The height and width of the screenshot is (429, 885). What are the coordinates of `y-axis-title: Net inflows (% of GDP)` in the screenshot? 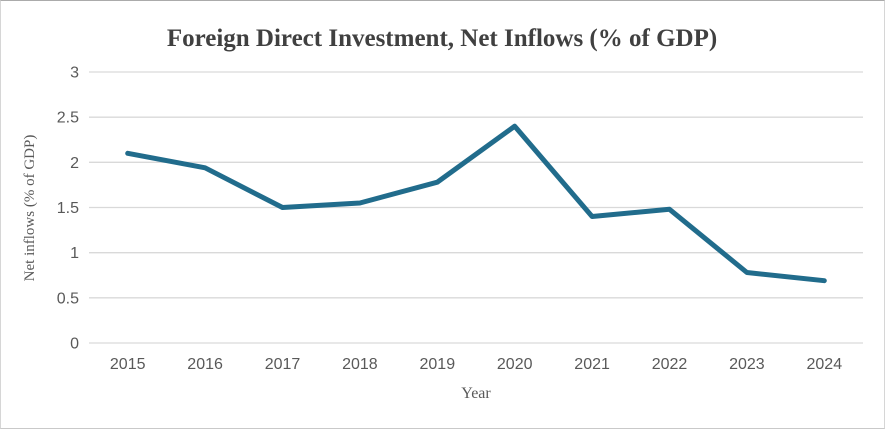 It's located at (30, 208).